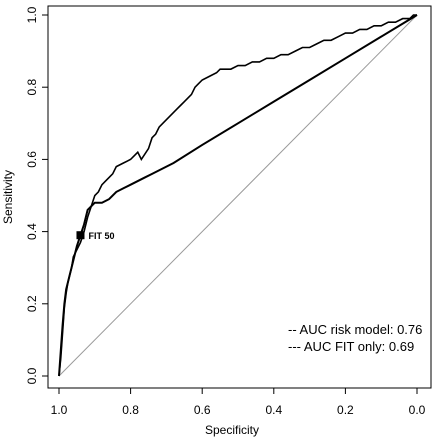  I want to click on legend-entry-fit: --- AUC FIT only: 0.69, so click(351, 346).